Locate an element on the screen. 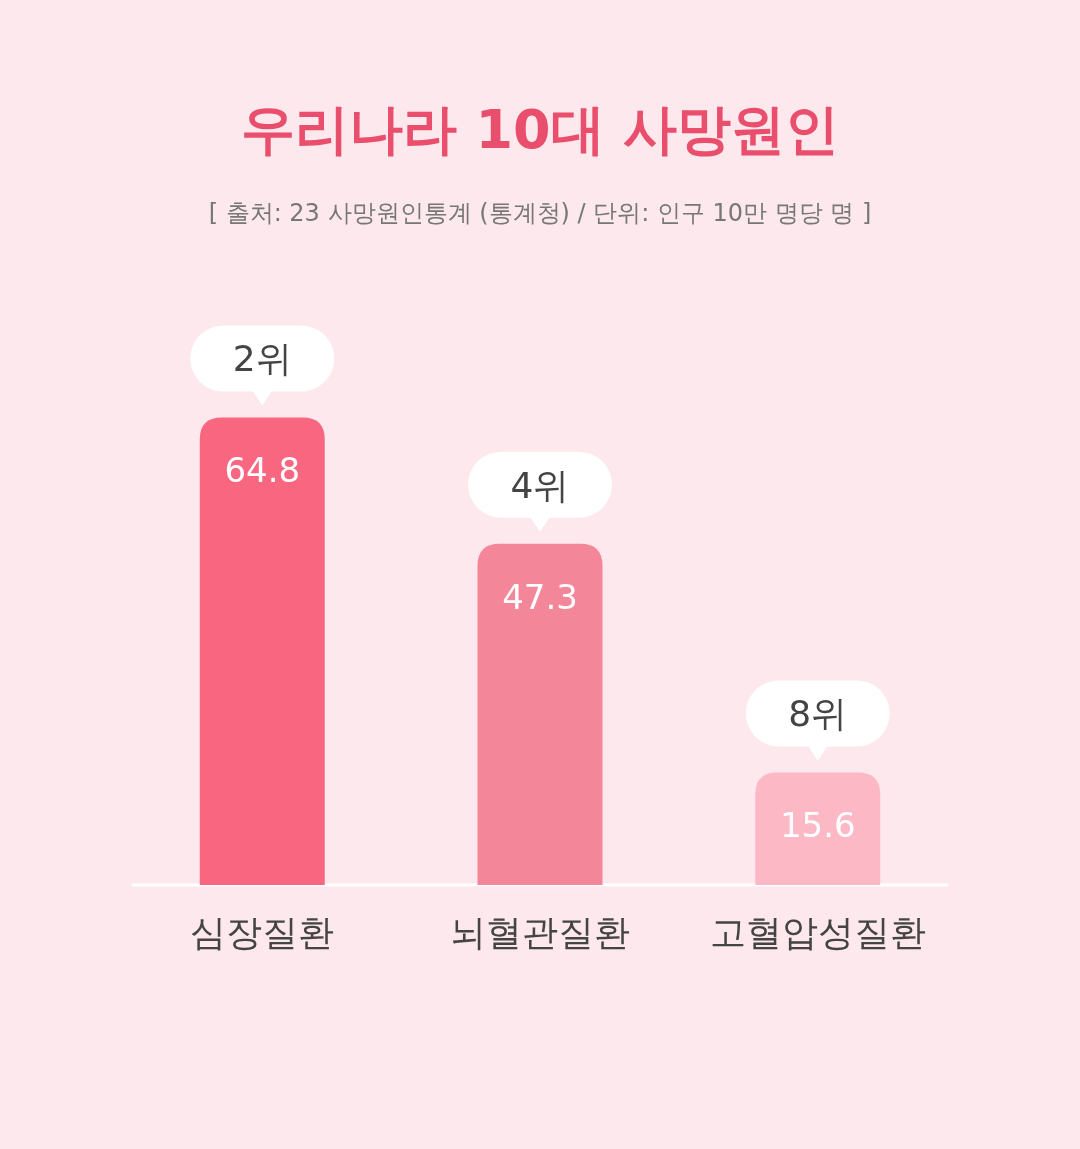 This screenshot has height=1149, width=1080. data-label: 47.3 is located at coordinates (540, 596).